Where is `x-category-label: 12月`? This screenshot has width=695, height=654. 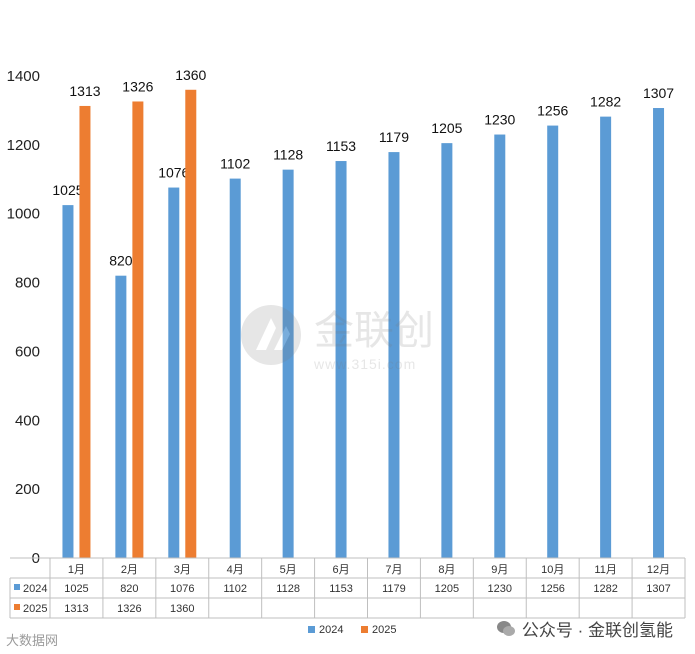
x-category-label: 12月 is located at coordinates (658, 570).